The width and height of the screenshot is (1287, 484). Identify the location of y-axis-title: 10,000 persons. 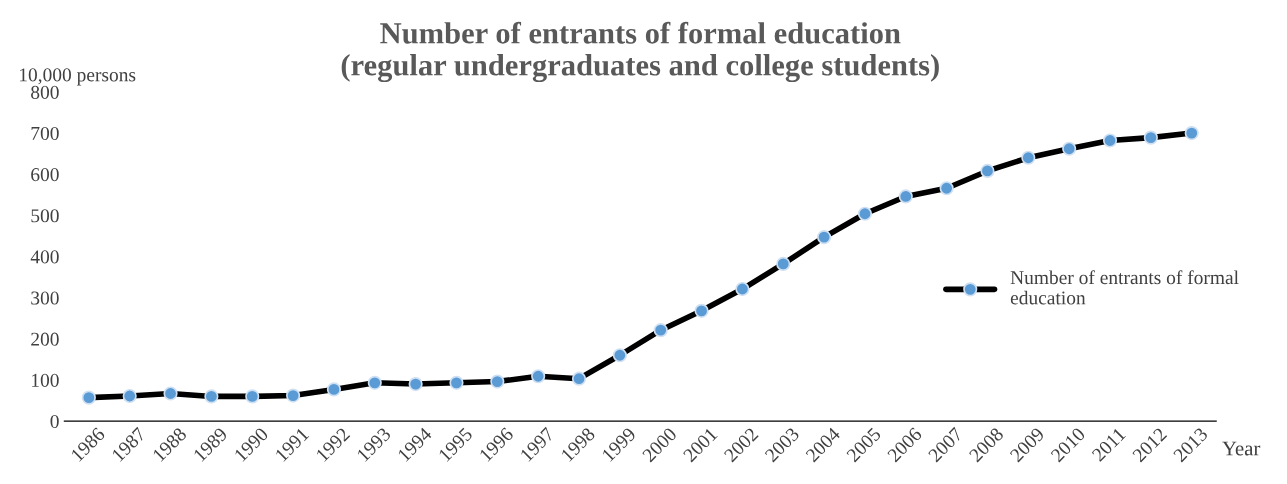
(77, 77).